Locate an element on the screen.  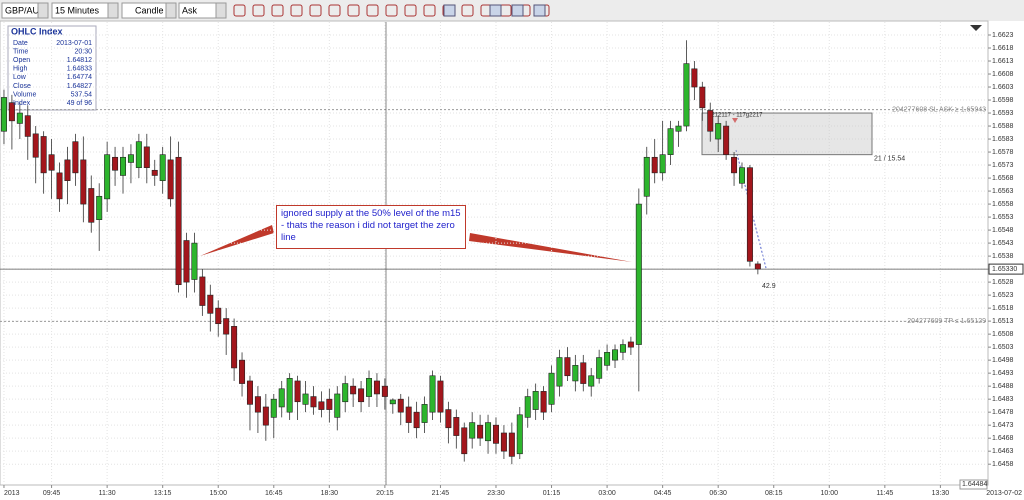
y-tick-label: 1.6568 is located at coordinates (1003, 178).